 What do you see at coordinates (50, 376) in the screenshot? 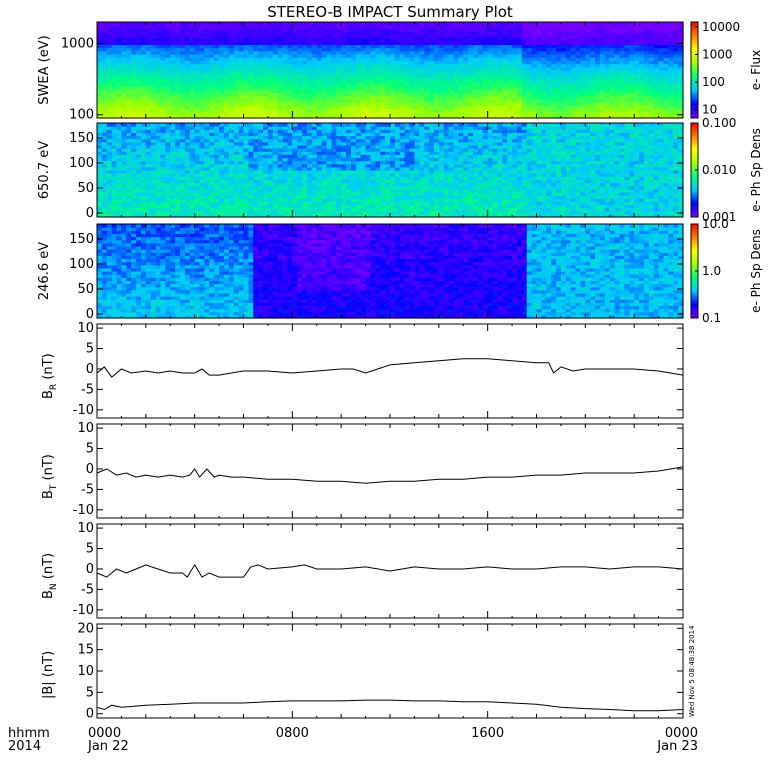
I see `panel-4-ylabel: BR (nT)` at bounding box center [50, 376].